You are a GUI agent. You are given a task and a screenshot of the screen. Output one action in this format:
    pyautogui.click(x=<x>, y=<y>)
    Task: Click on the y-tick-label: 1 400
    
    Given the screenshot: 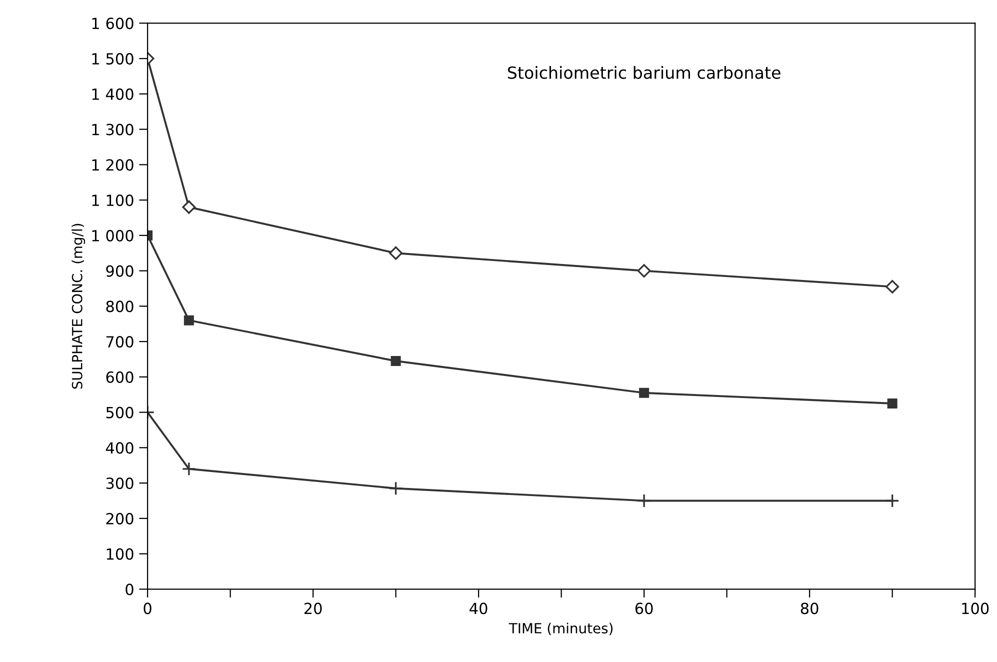 What is the action you would take?
    pyautogui.click(x=113, y=94)
    